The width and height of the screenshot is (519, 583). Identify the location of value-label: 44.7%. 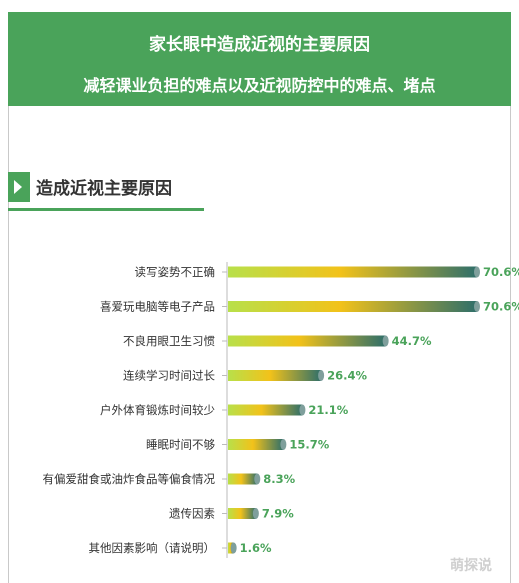
(412, 341).